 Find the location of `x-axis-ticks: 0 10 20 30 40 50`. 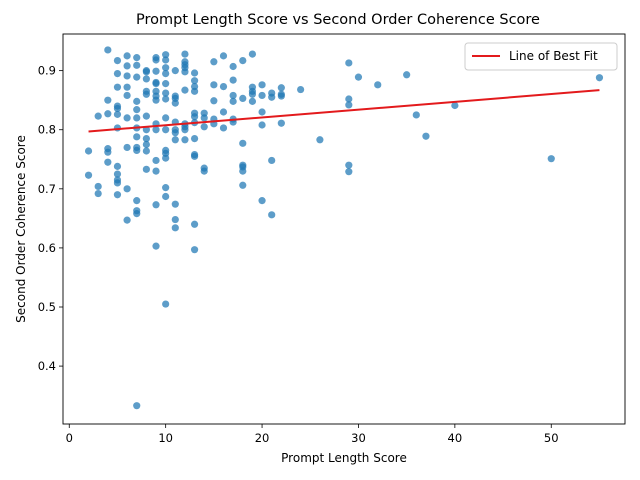

x-axis-ticks: 0 10 20 30 40 50 is located at coordinates (312, 434).